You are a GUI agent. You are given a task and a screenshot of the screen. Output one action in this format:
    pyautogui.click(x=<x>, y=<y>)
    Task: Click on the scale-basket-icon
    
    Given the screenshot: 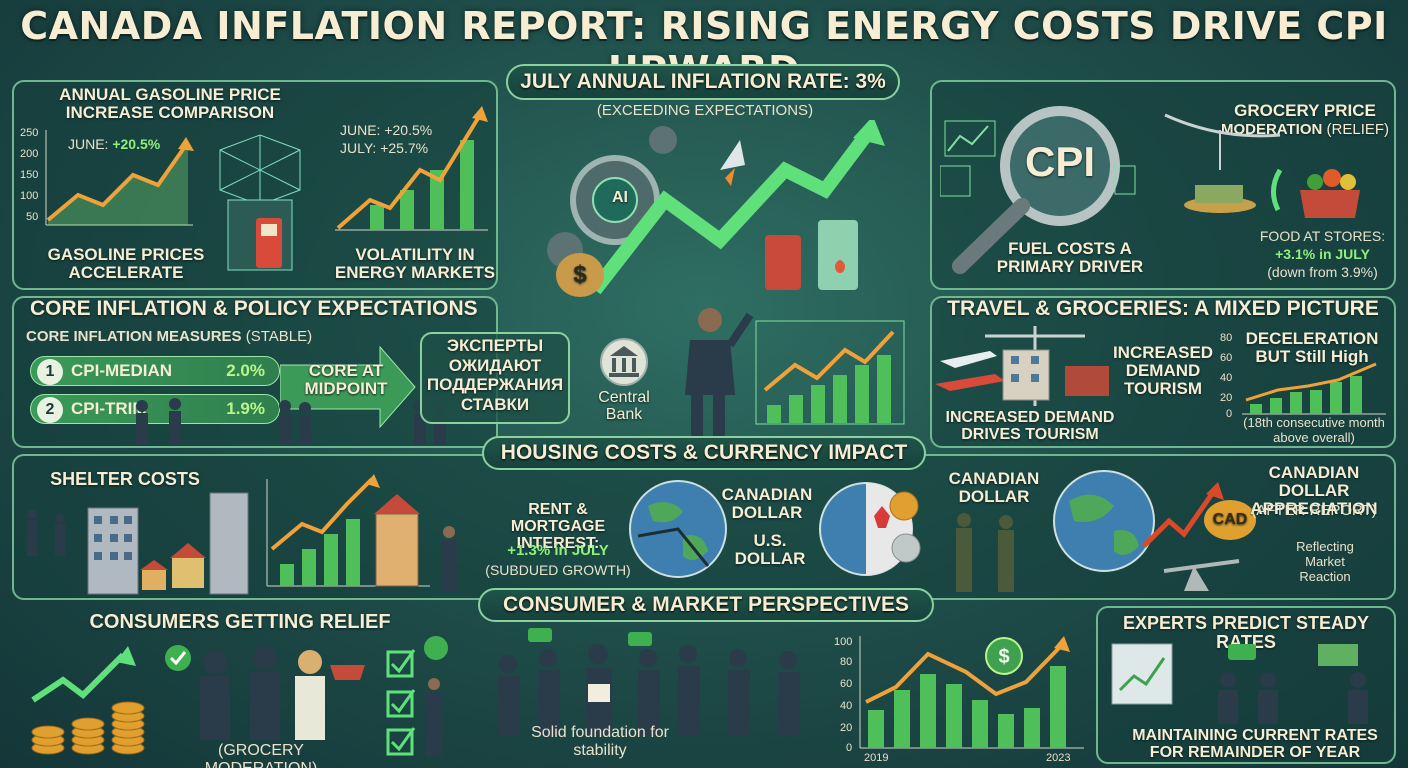 What is the action you would take?
    pyautogui.click(x=1262, y=165)
    